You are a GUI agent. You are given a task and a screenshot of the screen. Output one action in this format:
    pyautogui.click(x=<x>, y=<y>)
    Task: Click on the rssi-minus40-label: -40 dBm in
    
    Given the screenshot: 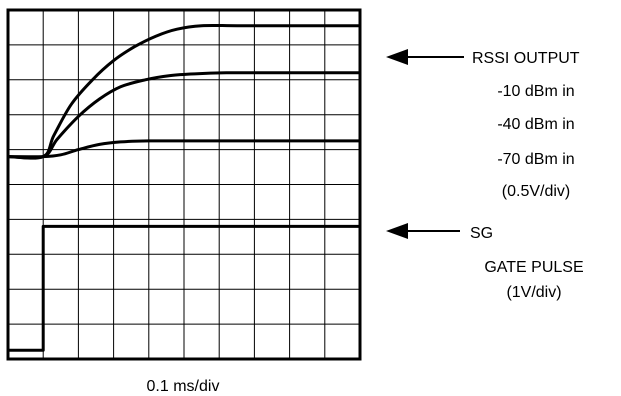 What is the action you would take?
    pyautogui.click(x=535, y=124)
    